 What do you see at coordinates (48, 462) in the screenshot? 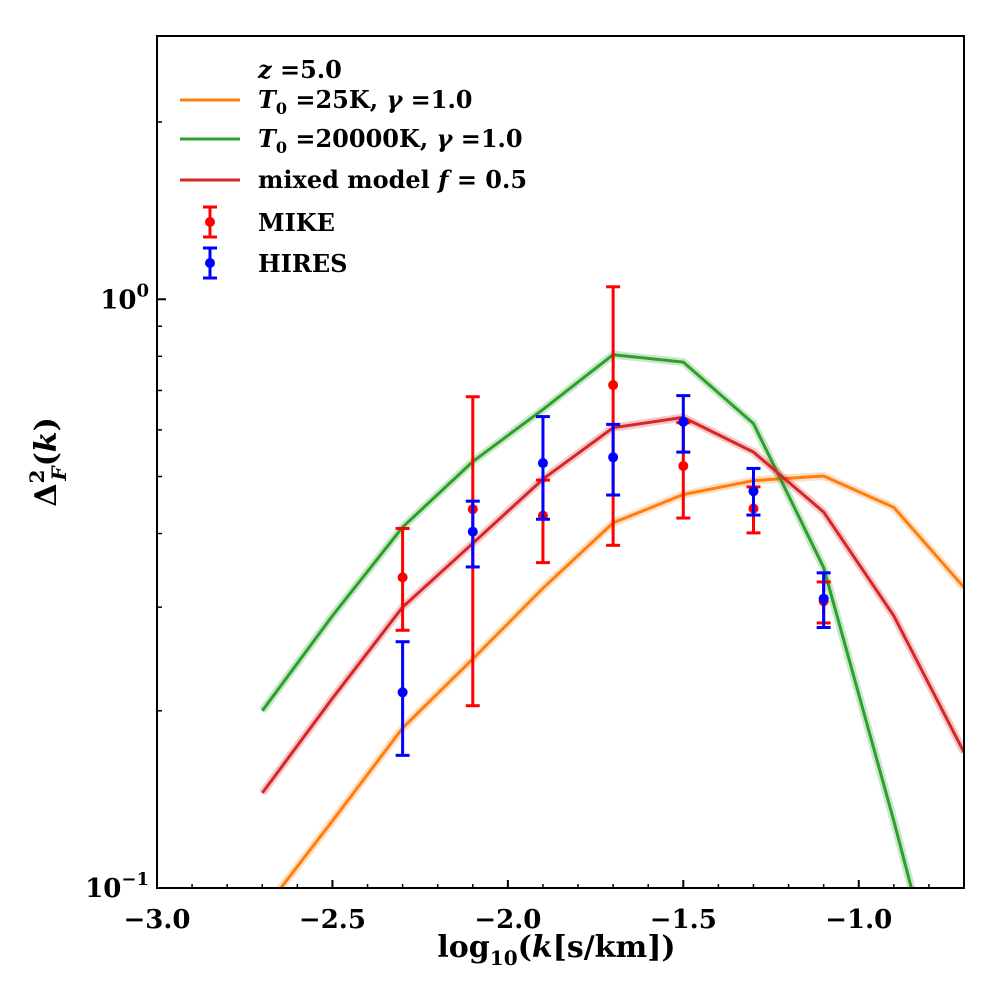
I see `y-axis-label: Δ2F(k)` at bounding box center [48, 462].